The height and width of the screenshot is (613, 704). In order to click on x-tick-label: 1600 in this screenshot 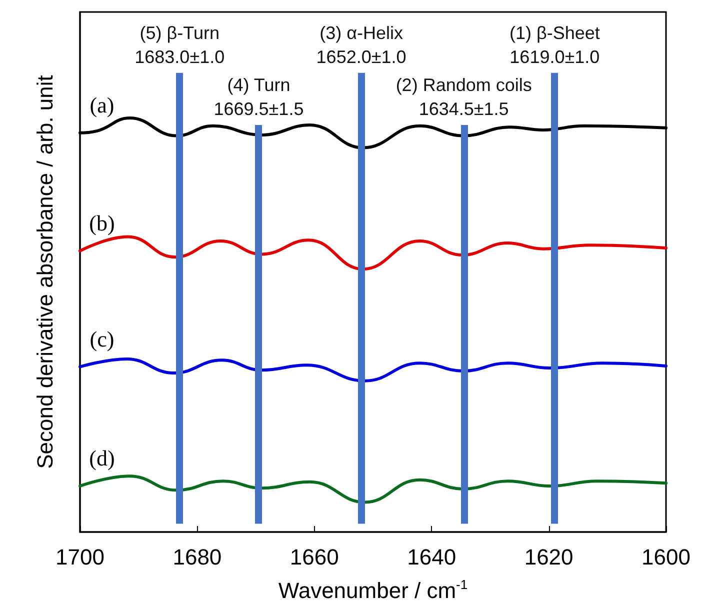, I will do `click(666, 557)`.